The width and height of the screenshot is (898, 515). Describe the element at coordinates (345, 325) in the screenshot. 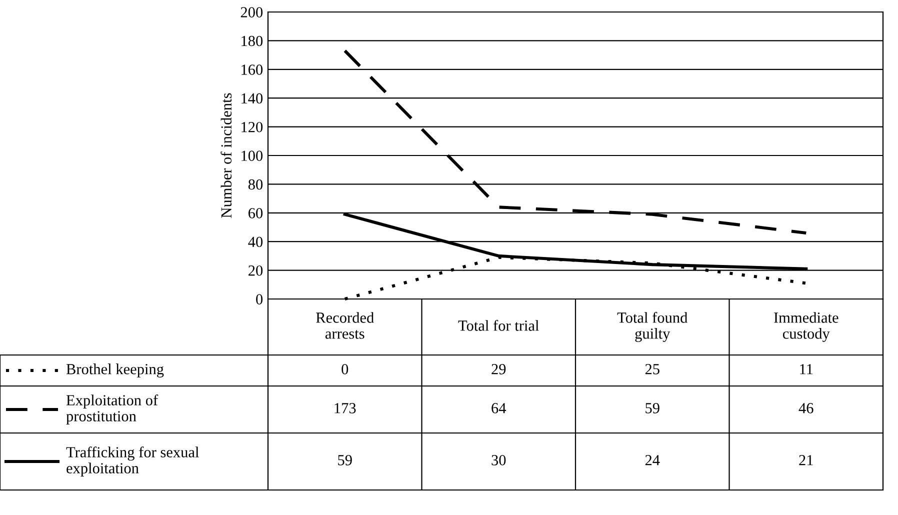

I see `x-tick-label: Recorded arrests` at that location.